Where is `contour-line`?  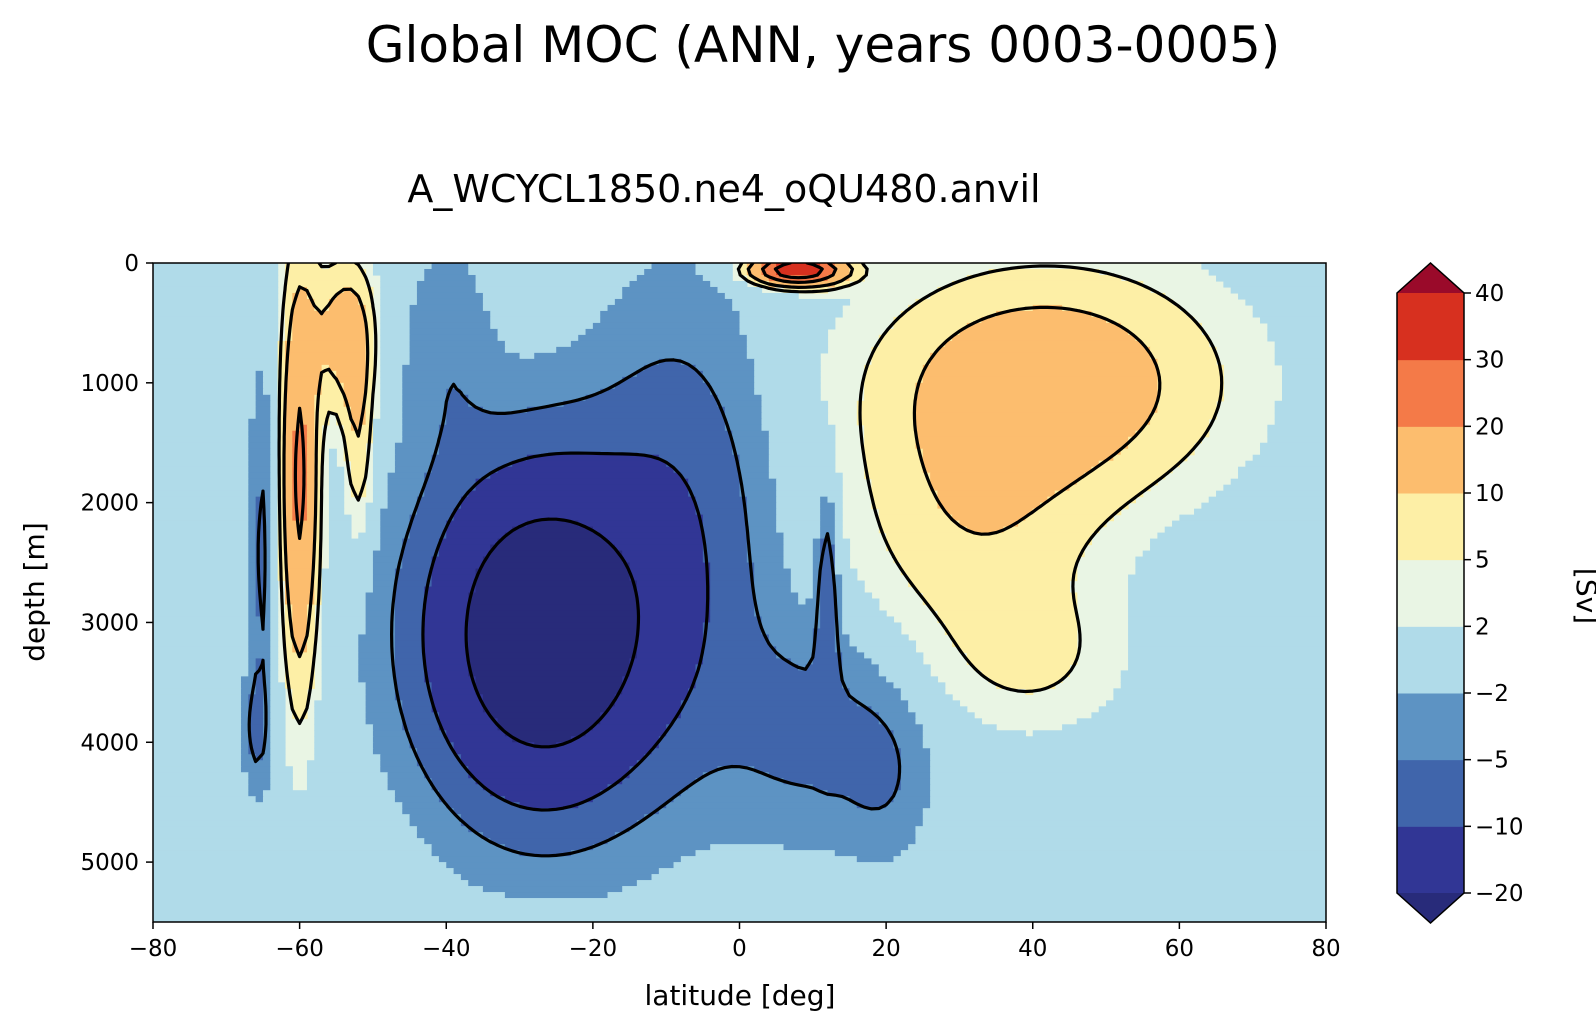 contour-line is located at coordinates (552, 633).